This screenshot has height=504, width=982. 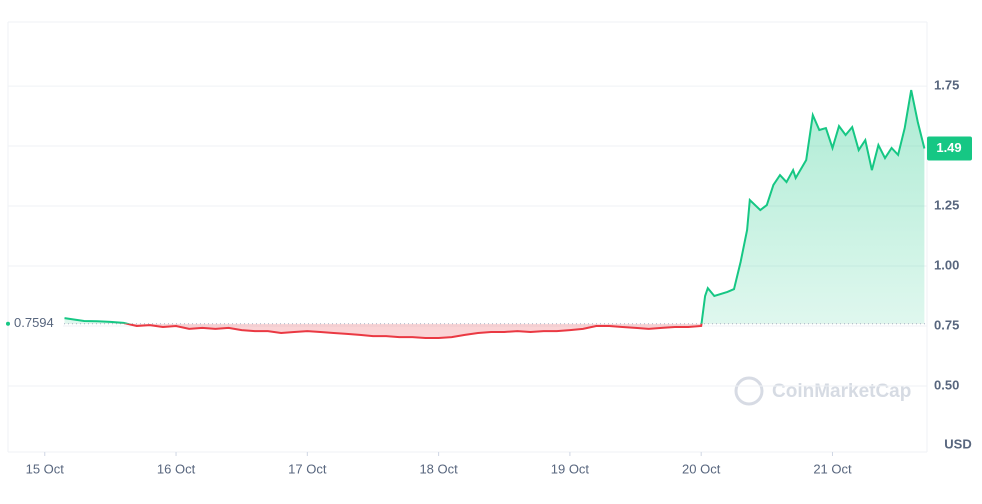 I want to click on reference-label: 0.7594, so click(x=34, y=322).